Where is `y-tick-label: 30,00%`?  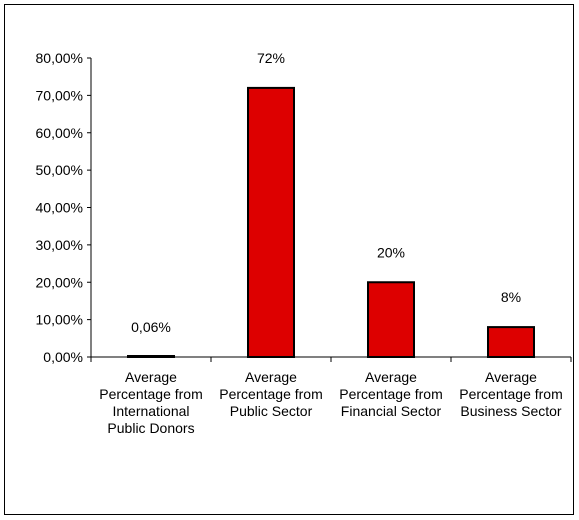 y-tick-label: 30,00% is located at coordinates (59, 245).